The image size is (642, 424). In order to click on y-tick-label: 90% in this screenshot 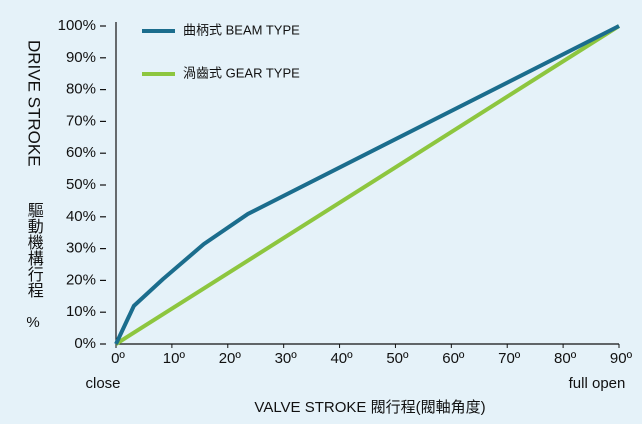, I will do `click(81, 57)`.